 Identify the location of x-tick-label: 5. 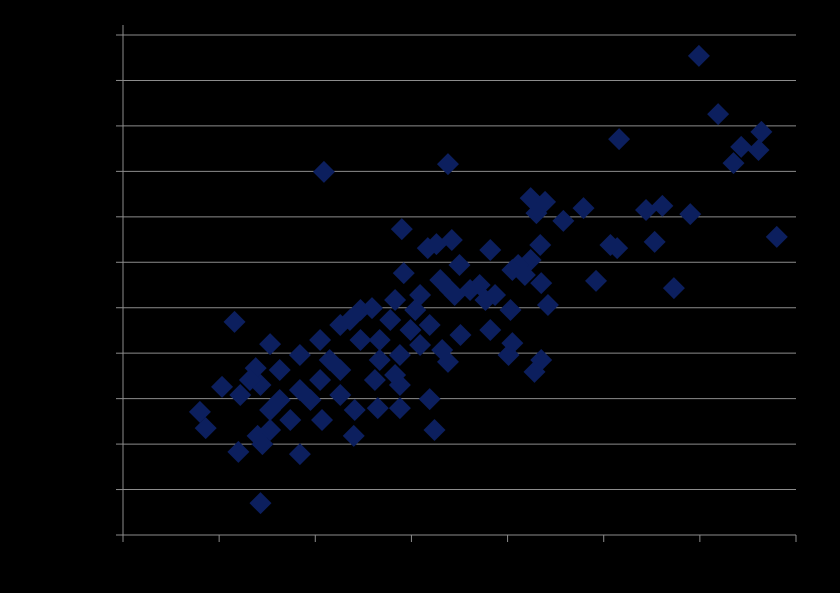
(603, 554).